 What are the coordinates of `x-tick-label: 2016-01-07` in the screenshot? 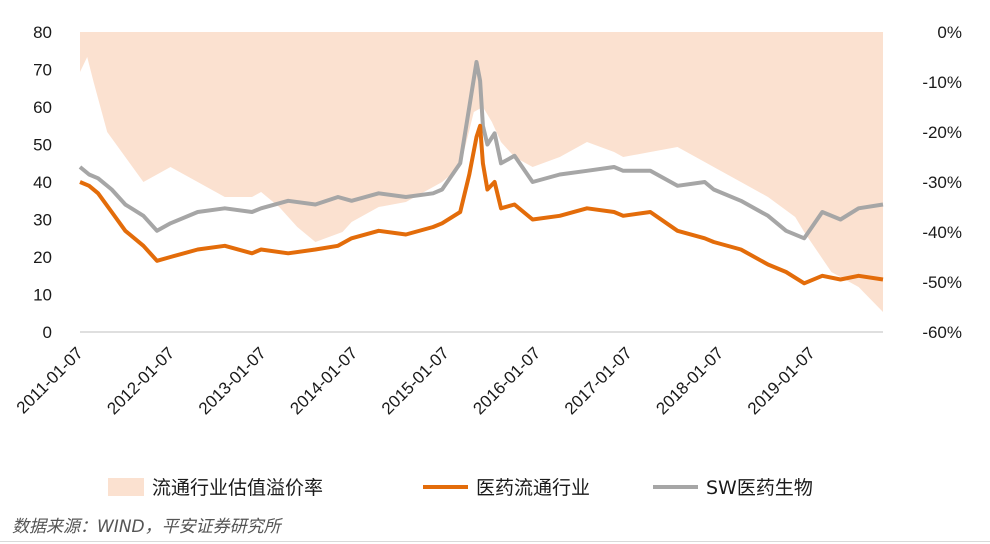 It's located at (506, 380).